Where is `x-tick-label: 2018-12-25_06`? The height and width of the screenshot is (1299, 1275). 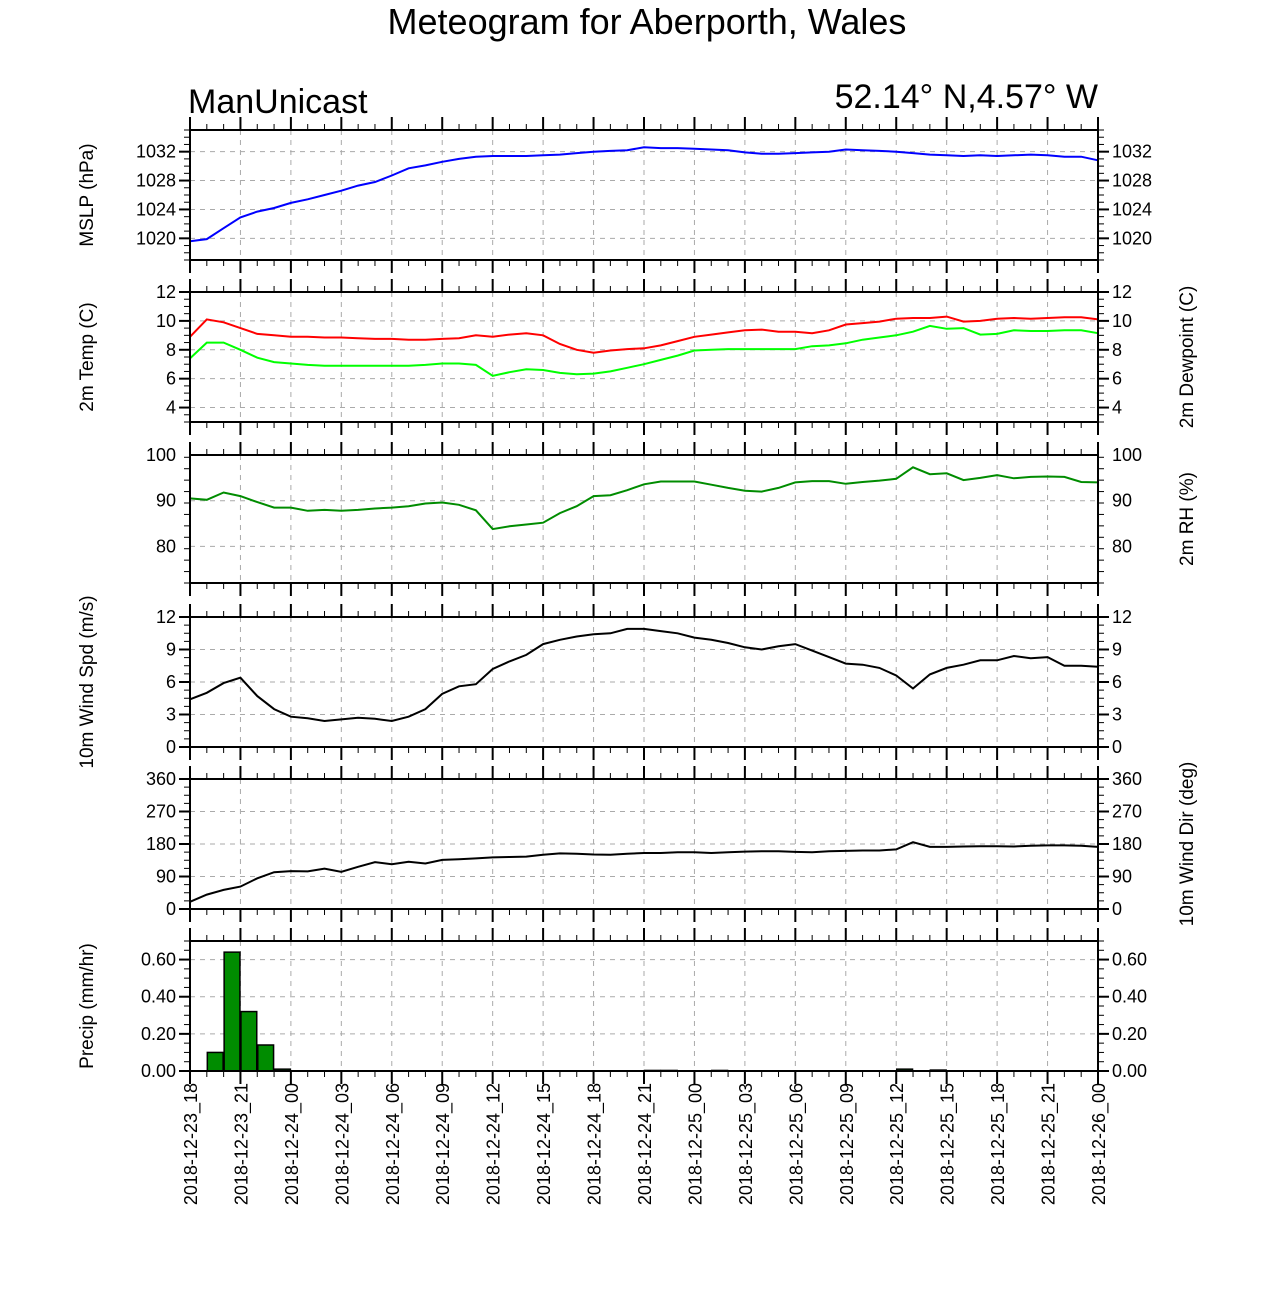
x-tick-label: 2018-12-25_06 is located at coordinates (796, 1144).